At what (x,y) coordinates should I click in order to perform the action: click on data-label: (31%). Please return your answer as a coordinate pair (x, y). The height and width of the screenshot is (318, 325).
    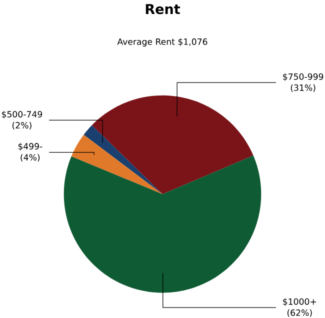
    Looking at the image, I should click on (303, 88).